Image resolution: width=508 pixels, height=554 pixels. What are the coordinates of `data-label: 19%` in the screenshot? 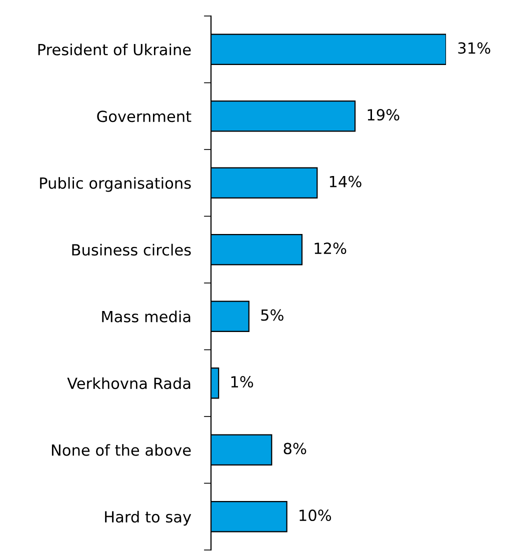 It's located at (384, 115).